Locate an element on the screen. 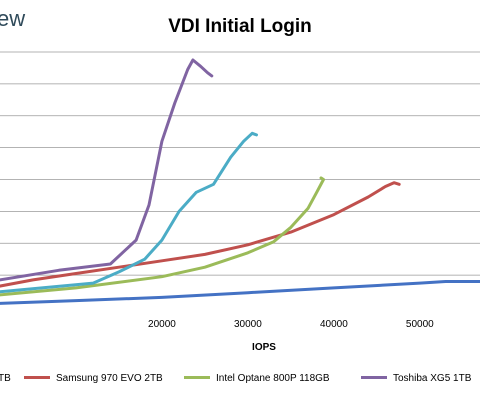 The width and height of the screenshot is (480, 406). chart-title: VDI Initial Login is located at coordinates (240, 26).